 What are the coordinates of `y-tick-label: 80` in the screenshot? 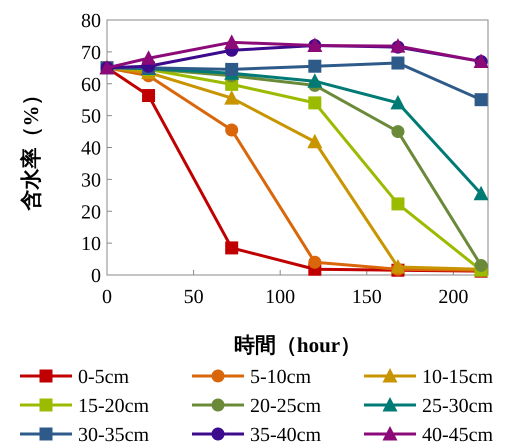 It's located at (91, 21).